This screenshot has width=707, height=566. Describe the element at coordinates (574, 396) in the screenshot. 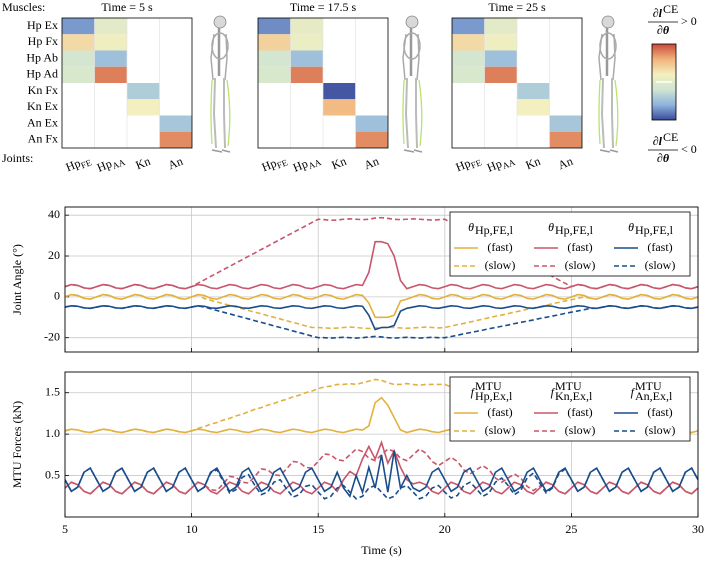

I see `legend-sub: Kn,Ex,l` at that location.